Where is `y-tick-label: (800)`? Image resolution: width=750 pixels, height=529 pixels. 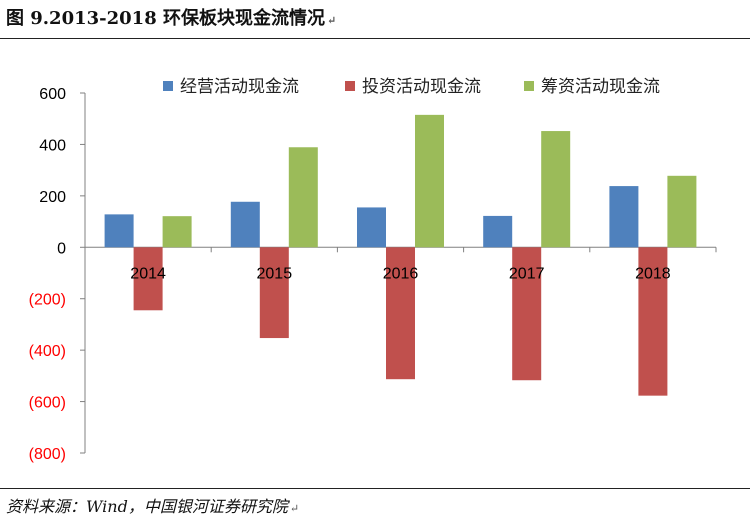 y-tick-label: (800) is located at coordinates (47, 454).